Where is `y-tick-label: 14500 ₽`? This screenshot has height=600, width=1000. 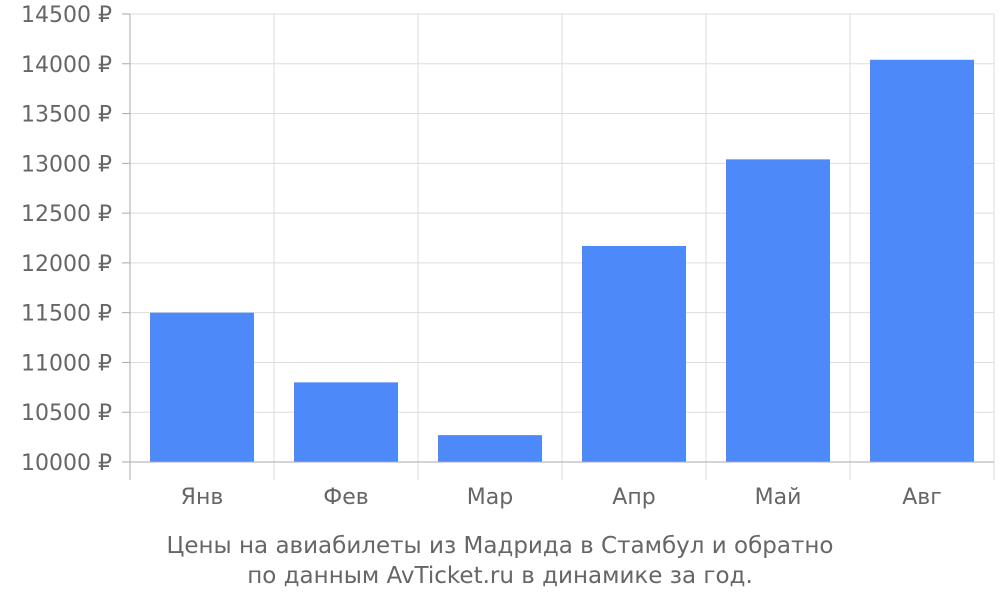
y-tick-label: 14500 ₽ is located at coordinates (66, 15).